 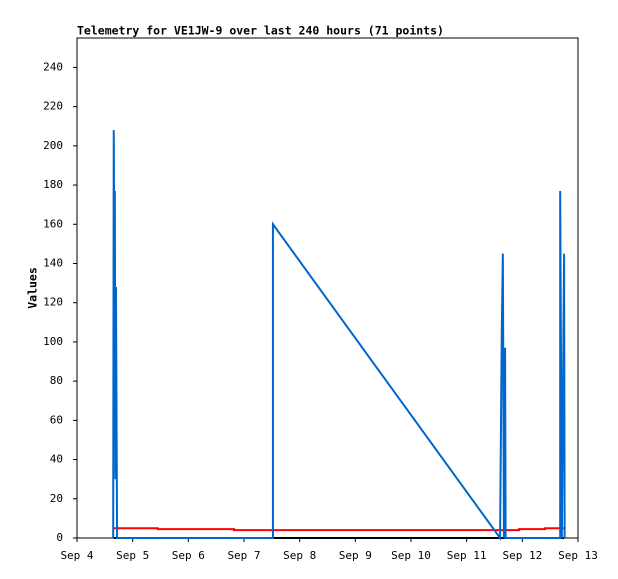 I want to click on series-line, so click(x=339, y=529).